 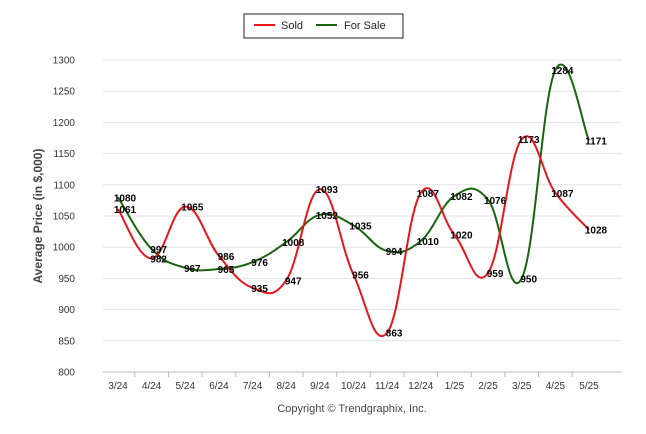 What do you see at coordinates (64, 61) in the screenshot?
I see `y-tick-label: 1300` at bounding box center [64, 61].